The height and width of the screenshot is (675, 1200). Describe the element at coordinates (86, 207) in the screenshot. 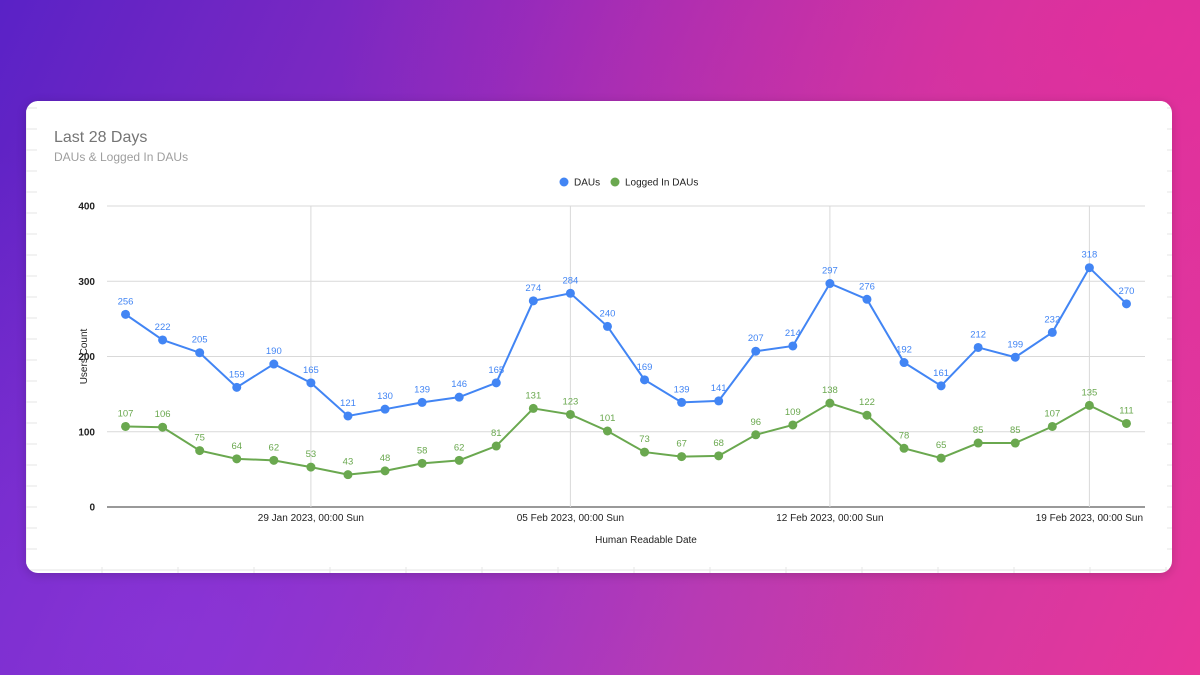

I see `y-tick-label: 400` at that location.